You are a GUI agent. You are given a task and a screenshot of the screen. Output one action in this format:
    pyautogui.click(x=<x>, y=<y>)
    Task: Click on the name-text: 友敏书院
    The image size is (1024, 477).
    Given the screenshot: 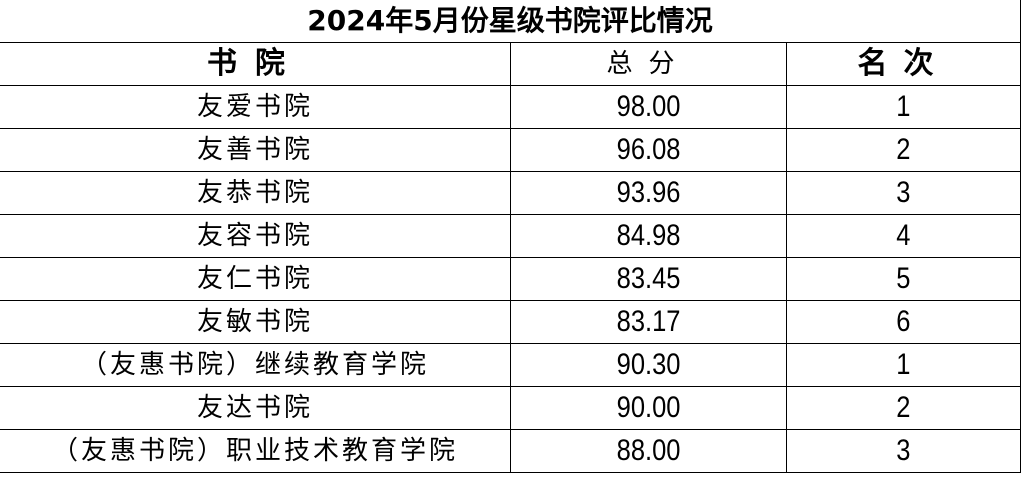 What is the action you would take?
    pyautogui.click(x=254, y=322)
    